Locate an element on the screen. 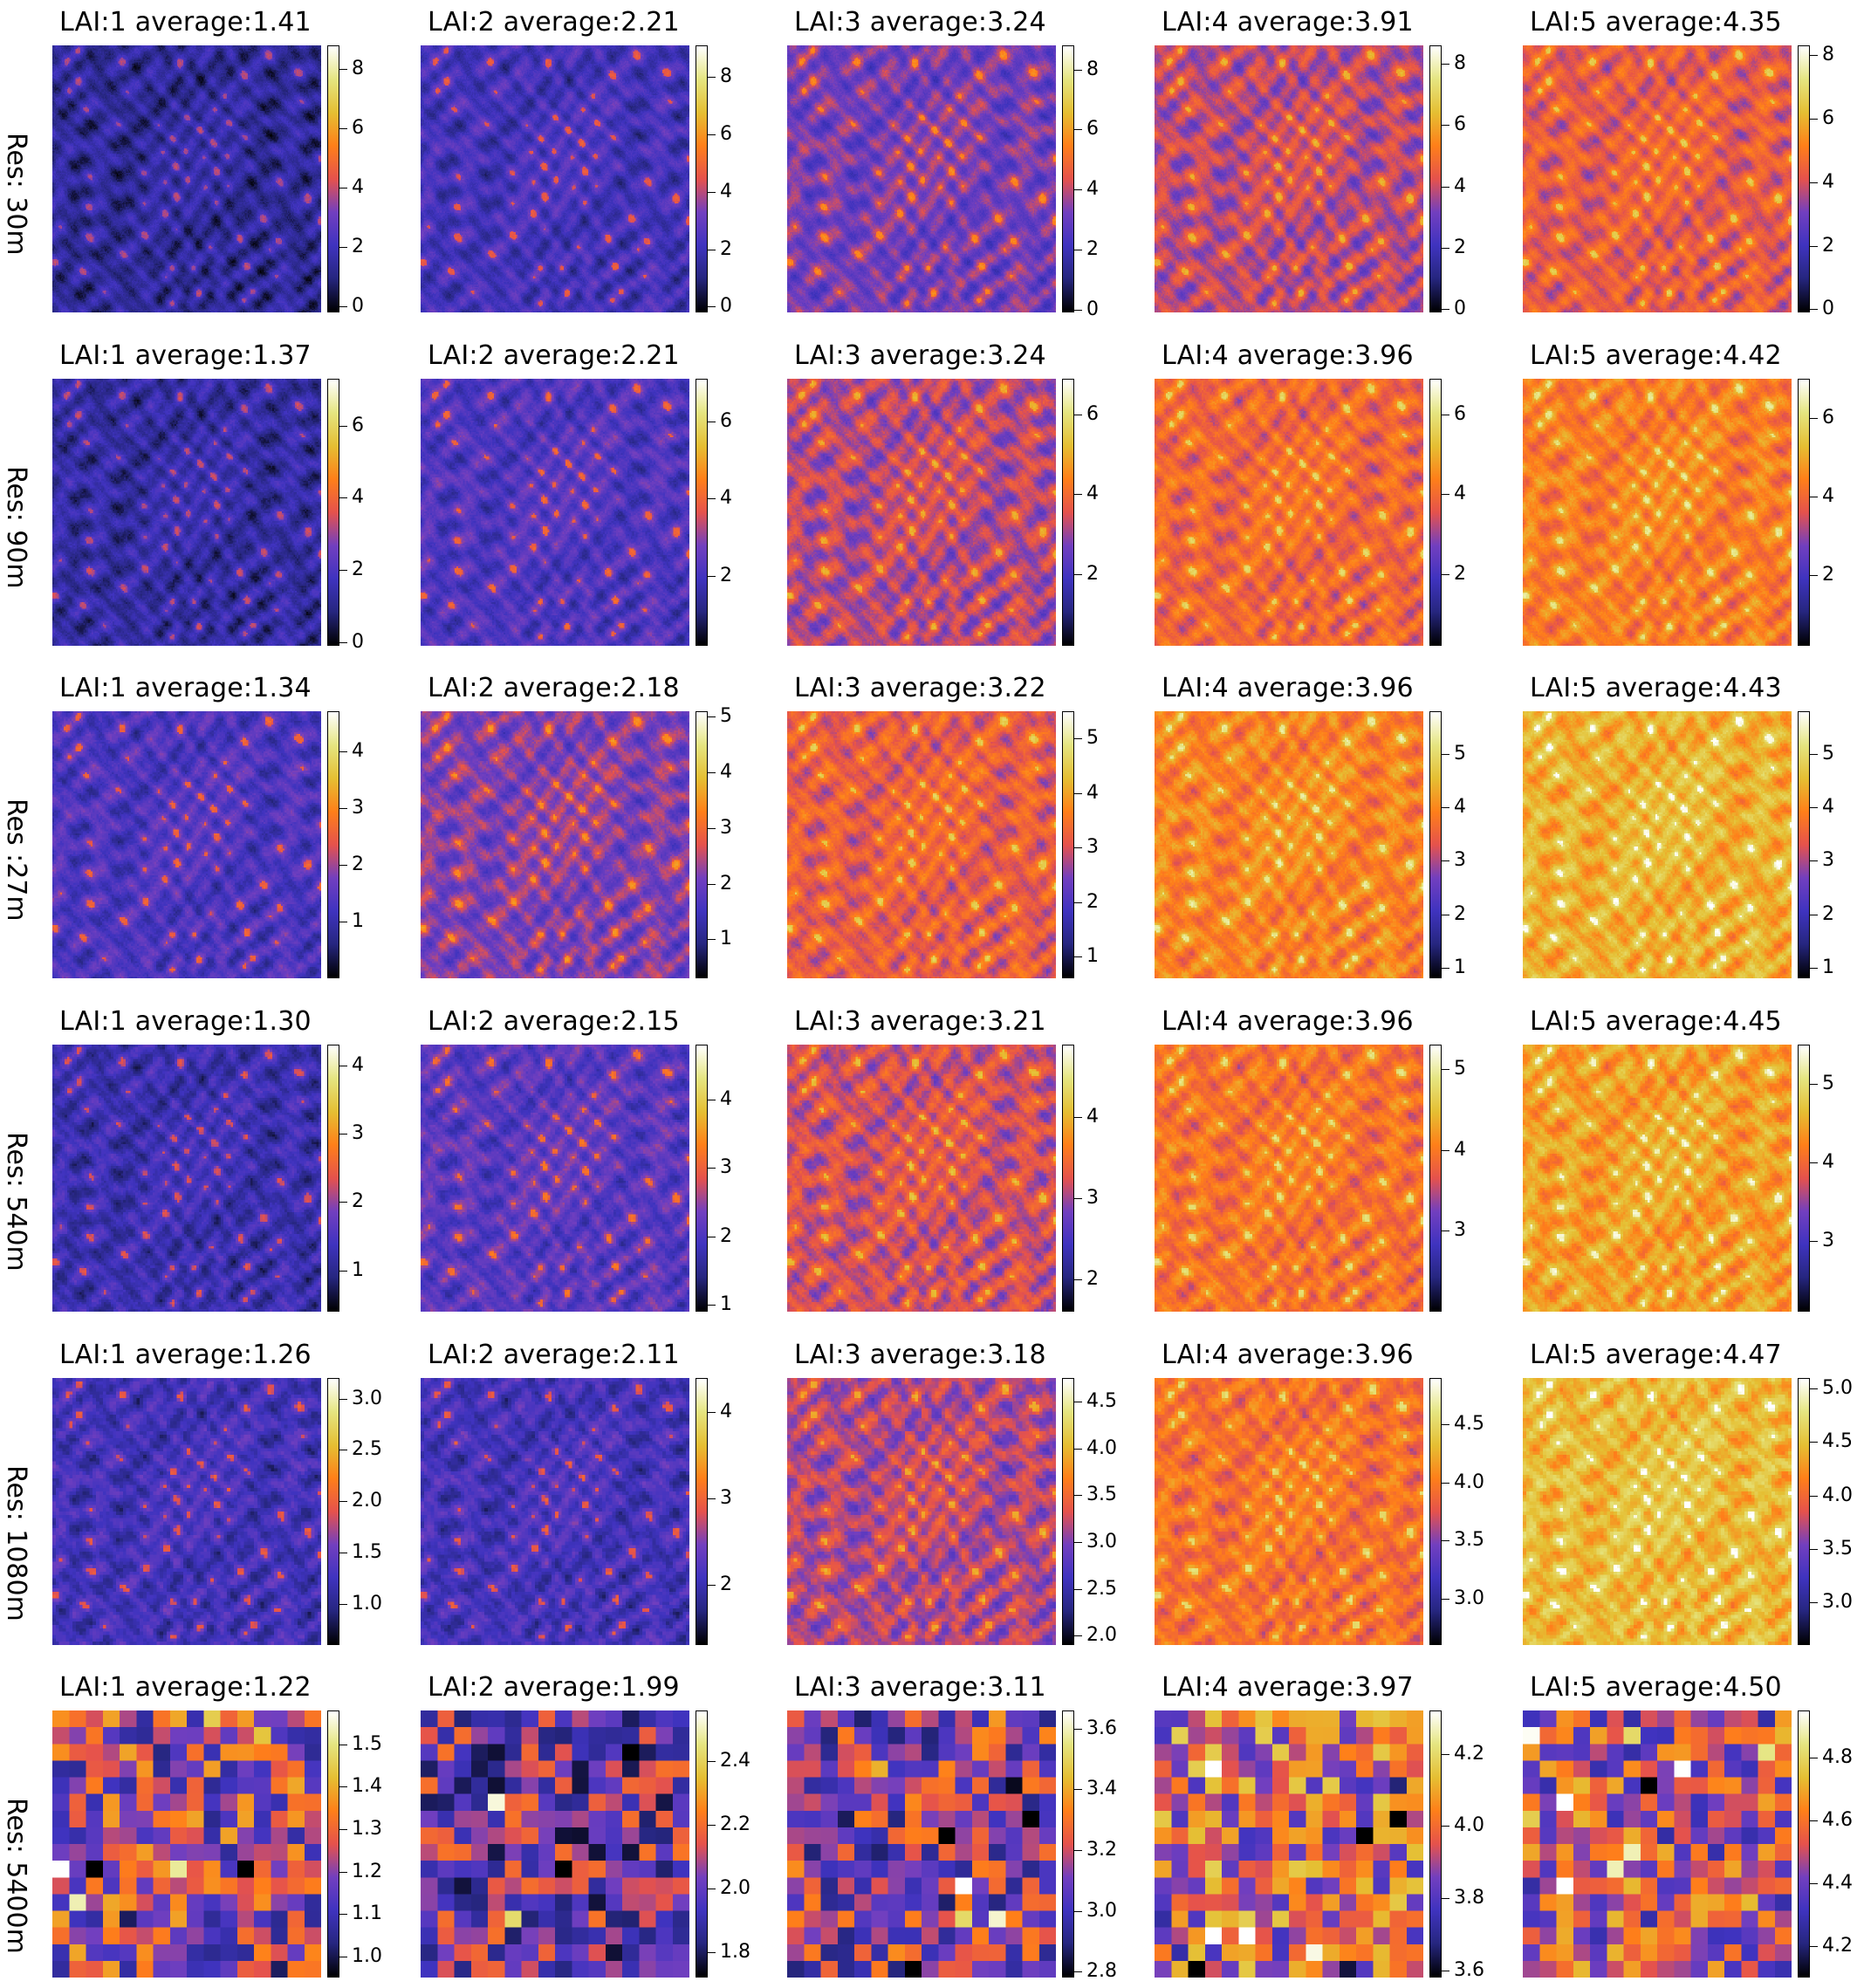 Image resolution: width=1864 pixels, height=1988 pixels. panel-title: LAI:2 average:2.21 is located at coordinates (554, 355).